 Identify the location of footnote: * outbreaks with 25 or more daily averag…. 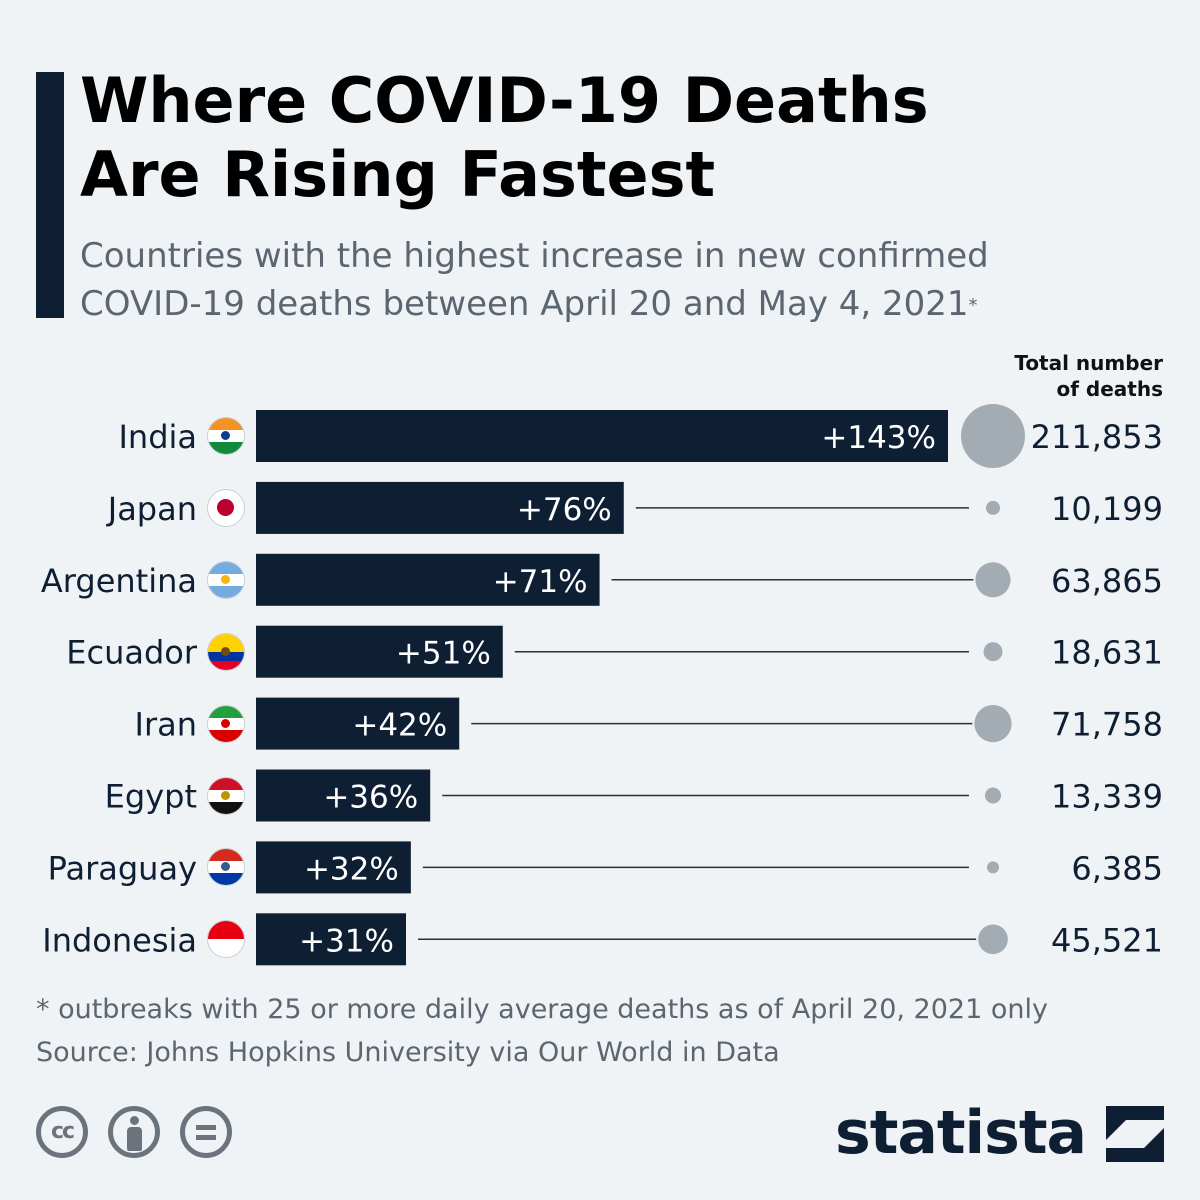
(542, 1009).